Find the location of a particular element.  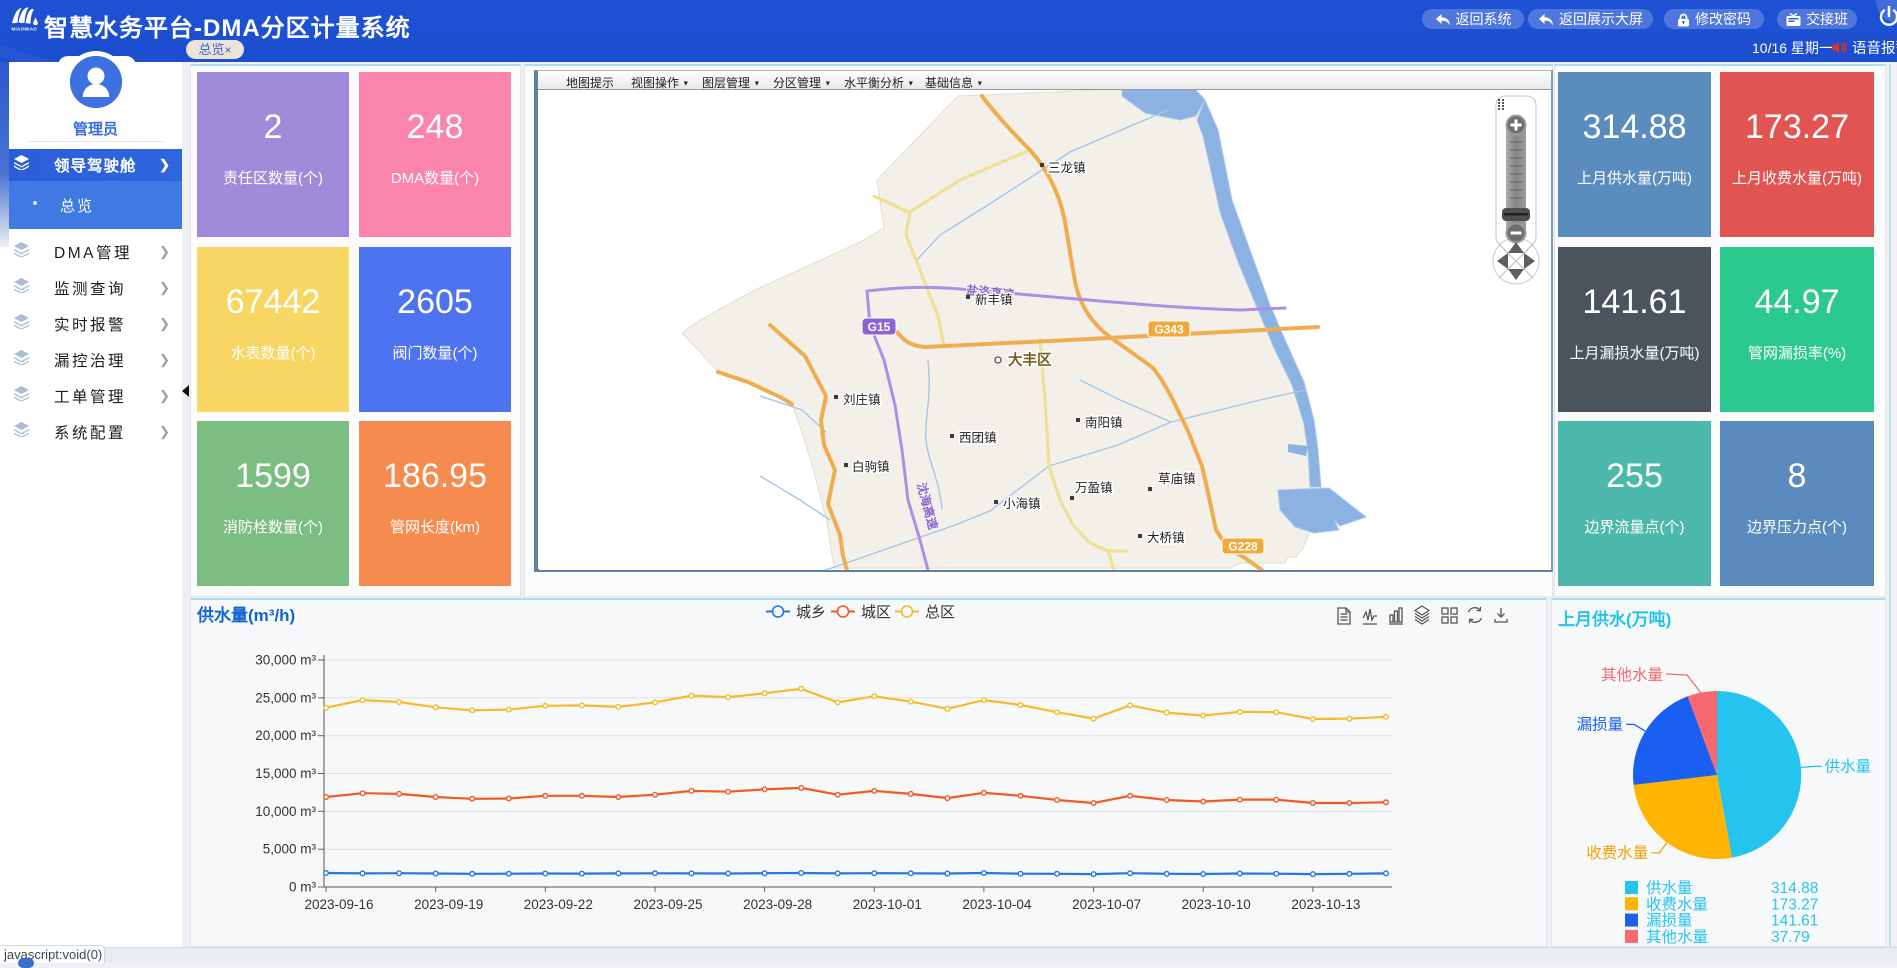

svg-text: 2023-10-07 is located at coordinates (1106, 904).